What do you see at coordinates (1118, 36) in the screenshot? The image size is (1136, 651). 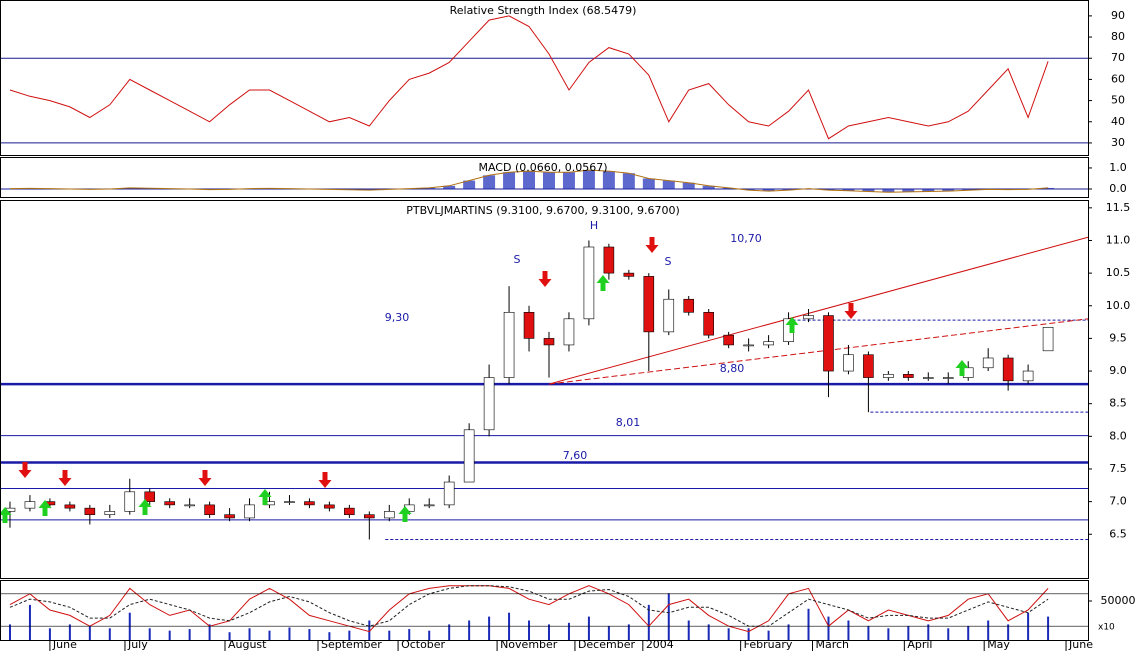 I see `y-tick-label: 80` at bounding box center [1118, 36].